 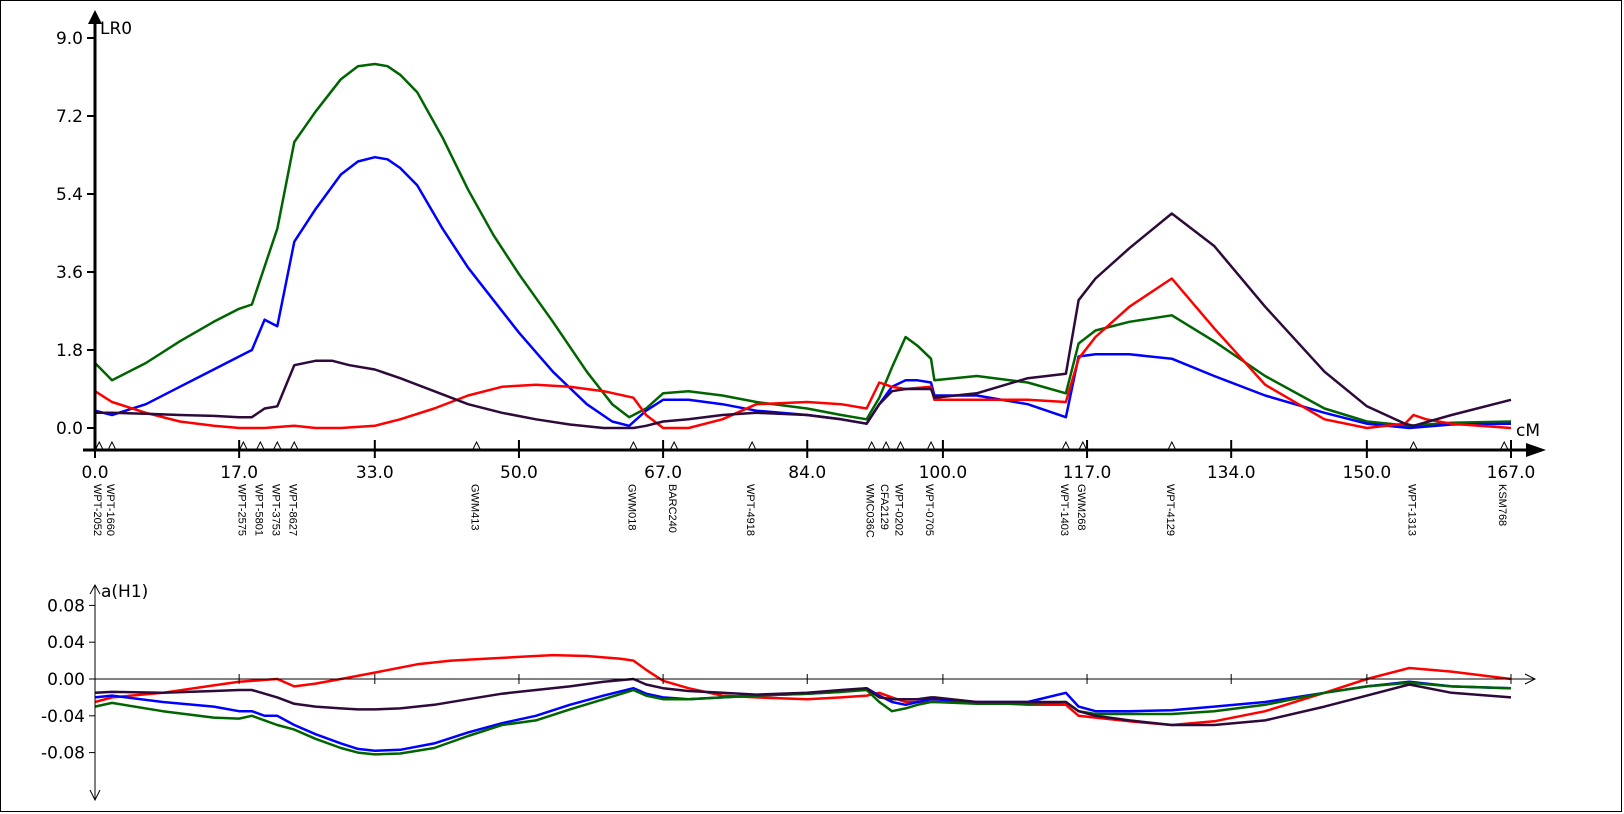 I want to click on lod-y-axis-label: LR0, so click(x=116, y=29).